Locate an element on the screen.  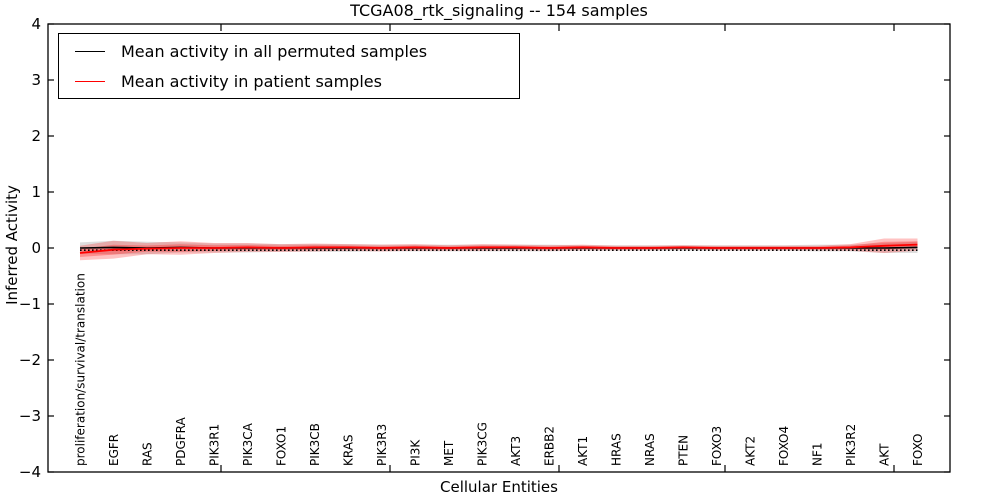
legend-entry-patient: Mean activity in patient samples is located at coordinates (289, 81).